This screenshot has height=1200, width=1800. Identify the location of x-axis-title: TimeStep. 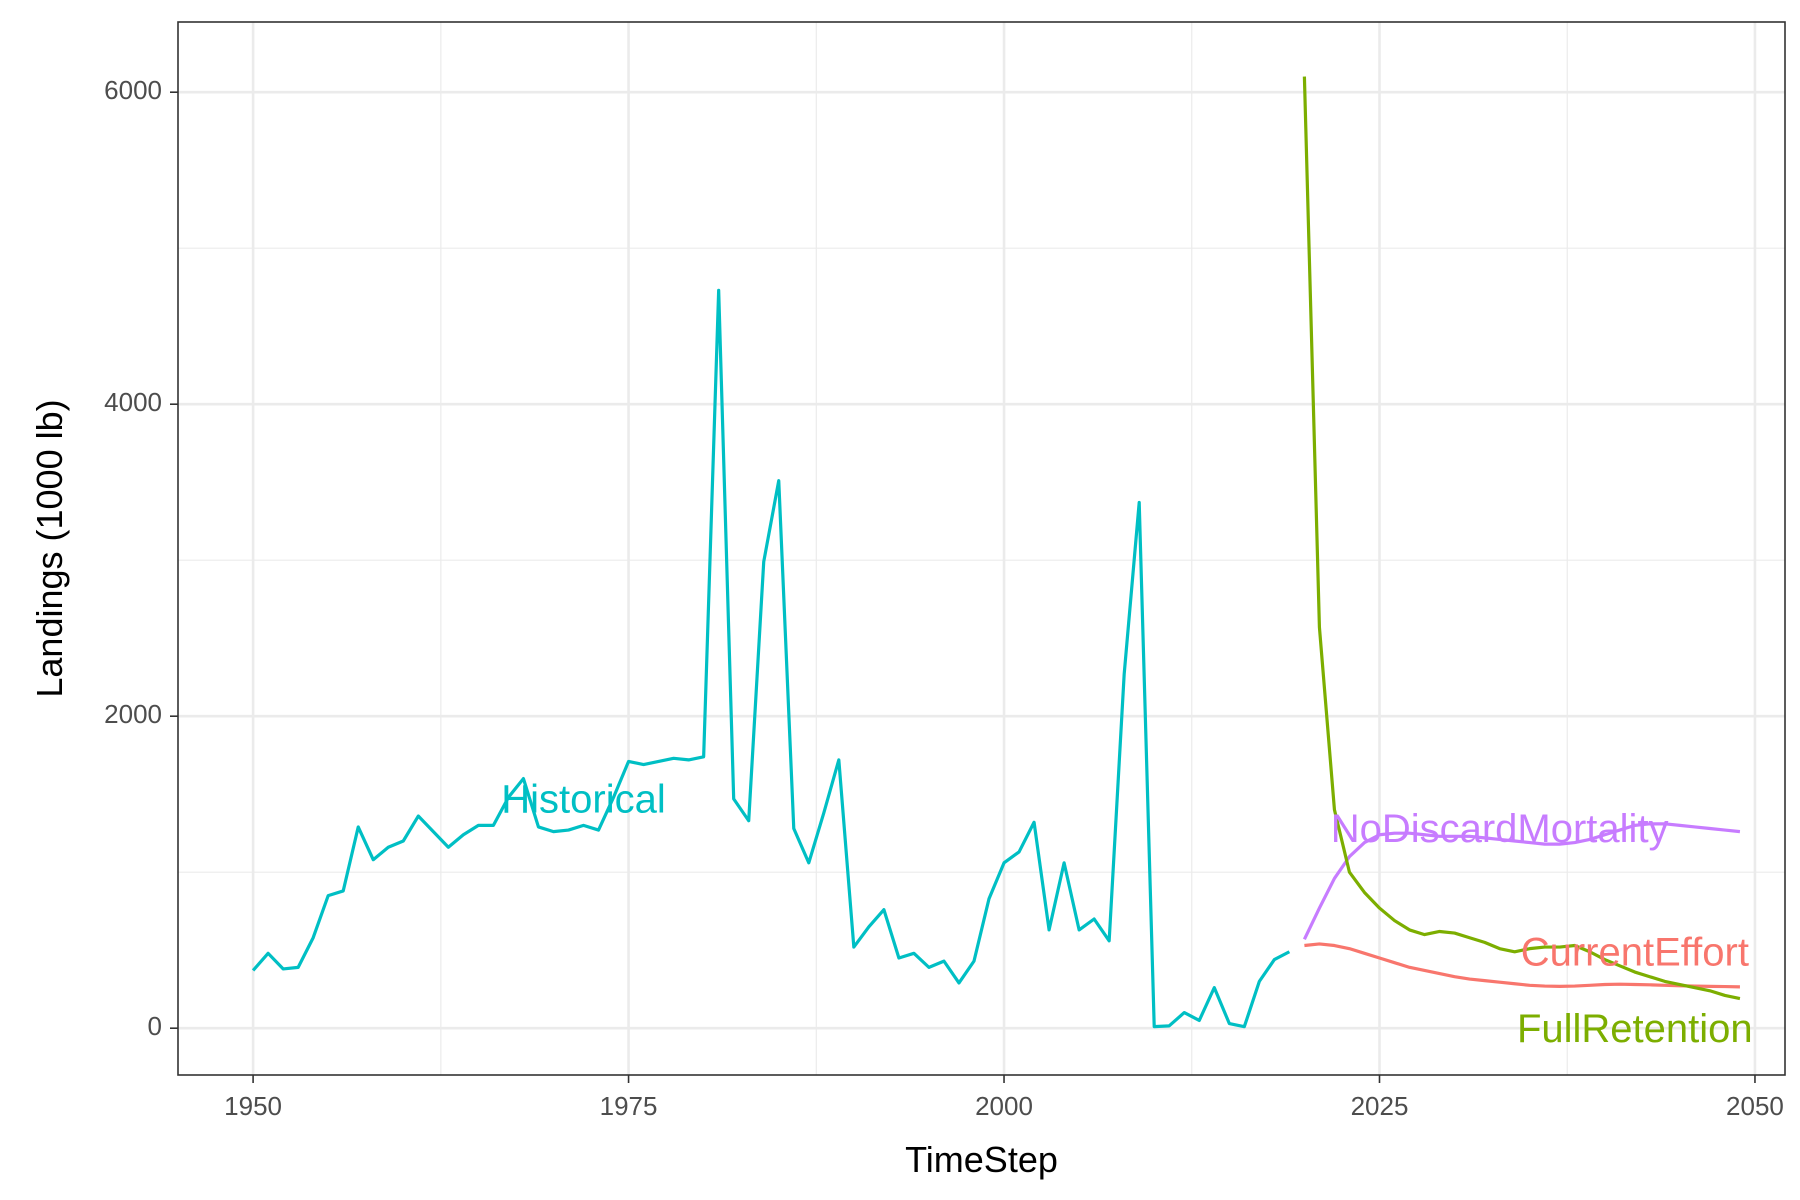
(981, 1159).